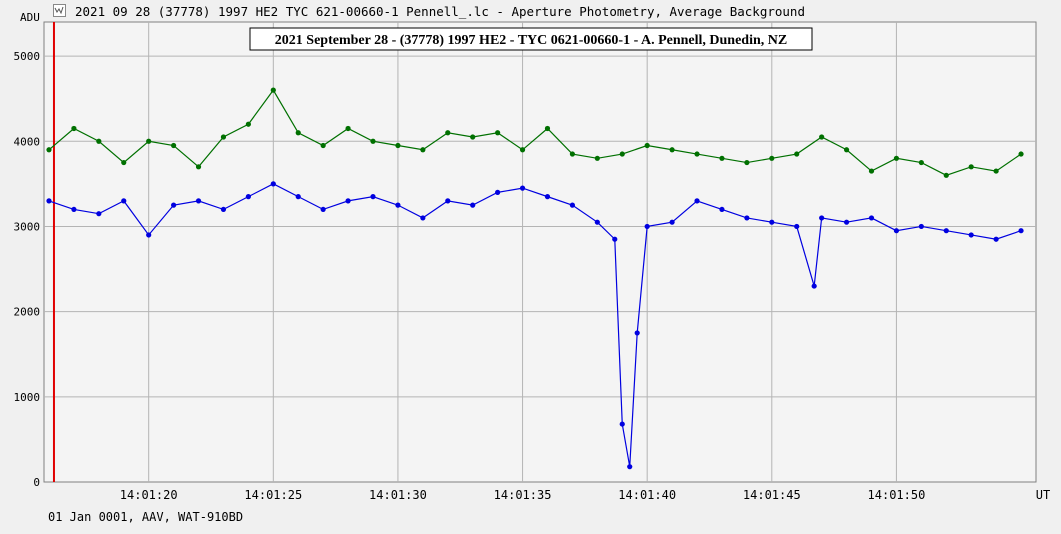  What do you see at coordinates (146, 517) in the screenshot?
I see `footer-info: 01 Jan 0001, AAV, WAT-910BD` at bounding box center [146, 517].